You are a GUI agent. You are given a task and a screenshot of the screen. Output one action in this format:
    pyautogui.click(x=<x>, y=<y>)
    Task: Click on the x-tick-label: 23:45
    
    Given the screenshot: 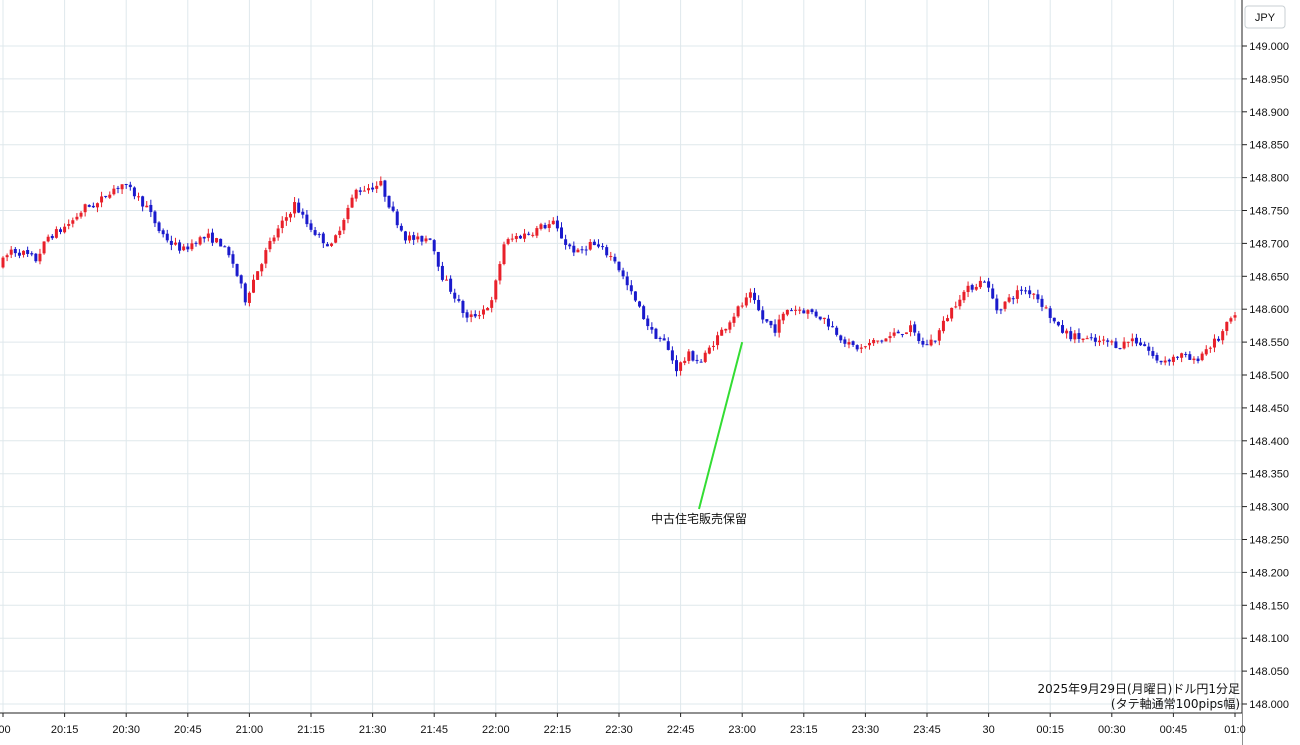 What is the action you would take?
    pyautogui.click(x=927, y=730)
    